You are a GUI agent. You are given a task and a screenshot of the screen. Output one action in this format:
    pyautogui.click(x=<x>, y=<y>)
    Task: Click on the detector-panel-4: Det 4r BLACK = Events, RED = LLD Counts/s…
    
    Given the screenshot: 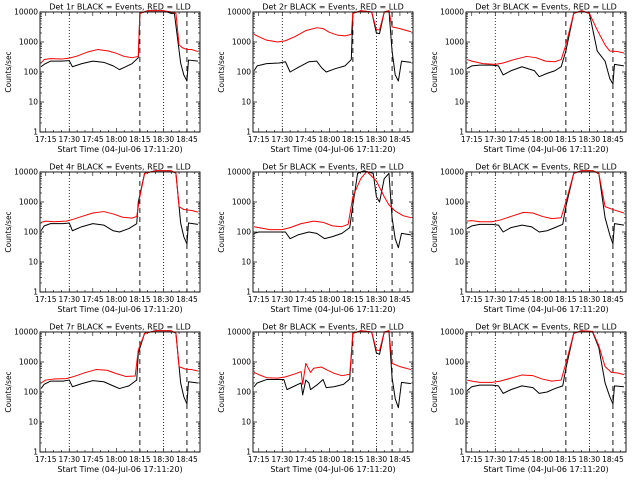 What is the action you would take?
    pyautogui.click(x=102, y=238)
    